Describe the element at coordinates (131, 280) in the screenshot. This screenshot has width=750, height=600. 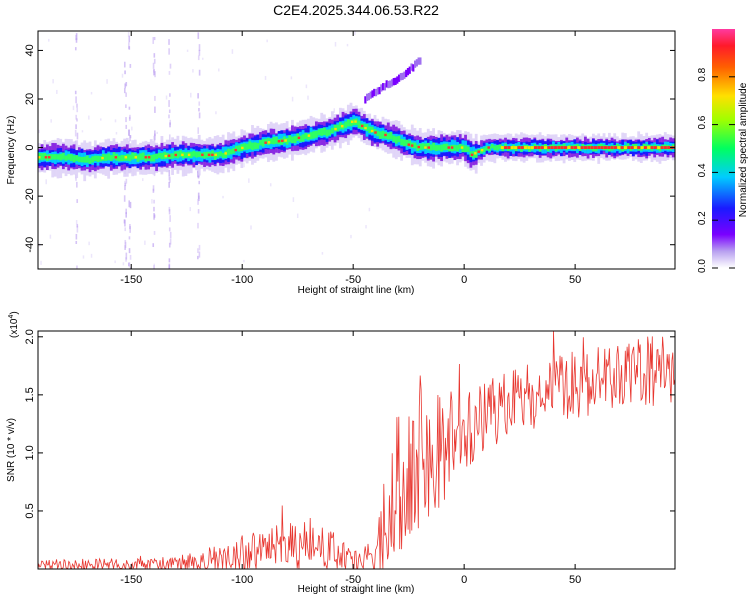
I see `spectrogram-xtick-label: -150` at that location.